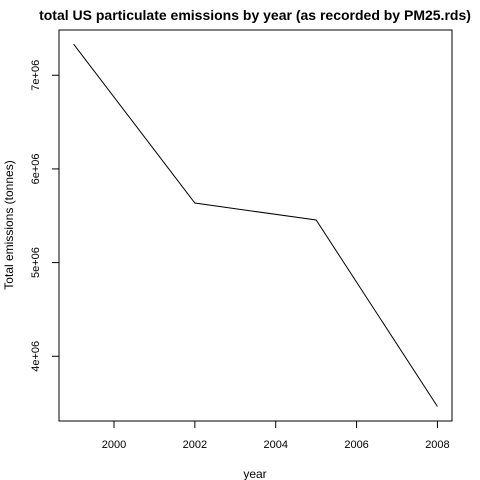 The width and height of the screenshot is (480, 480). Describe the element at coordinates (275, 445) in the screenshot. I see `x-tick-label: 2004` at that location.